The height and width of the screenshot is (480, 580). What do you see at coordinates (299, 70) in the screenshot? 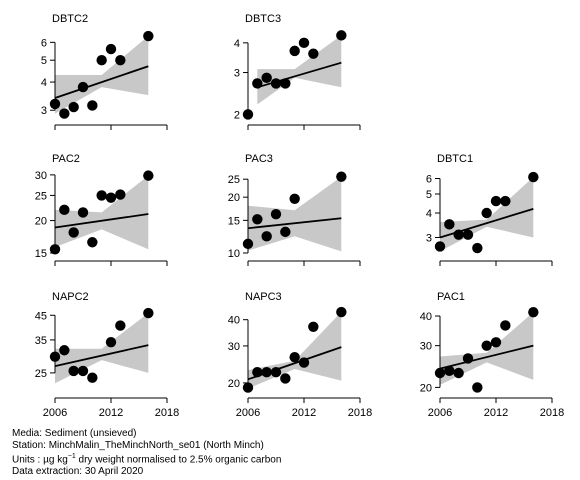
I see `confidence-band-dbtc3` at bounding box center [299, 70].